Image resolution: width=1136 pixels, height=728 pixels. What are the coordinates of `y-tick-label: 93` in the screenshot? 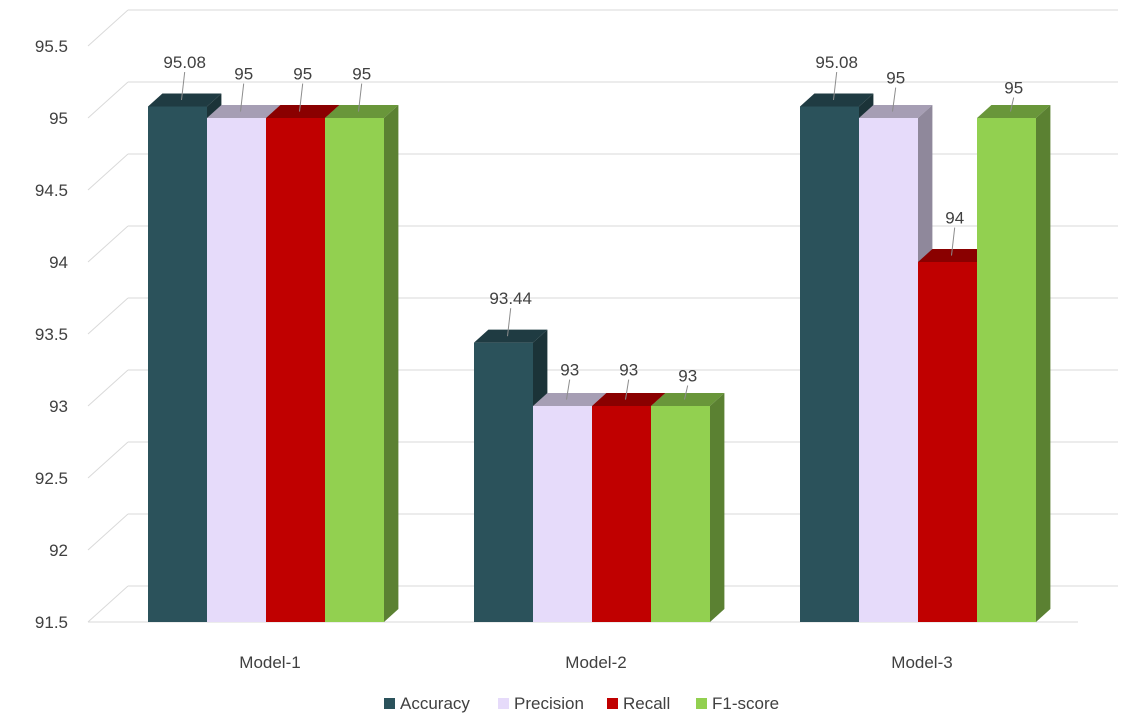 It's located at (58, 406).